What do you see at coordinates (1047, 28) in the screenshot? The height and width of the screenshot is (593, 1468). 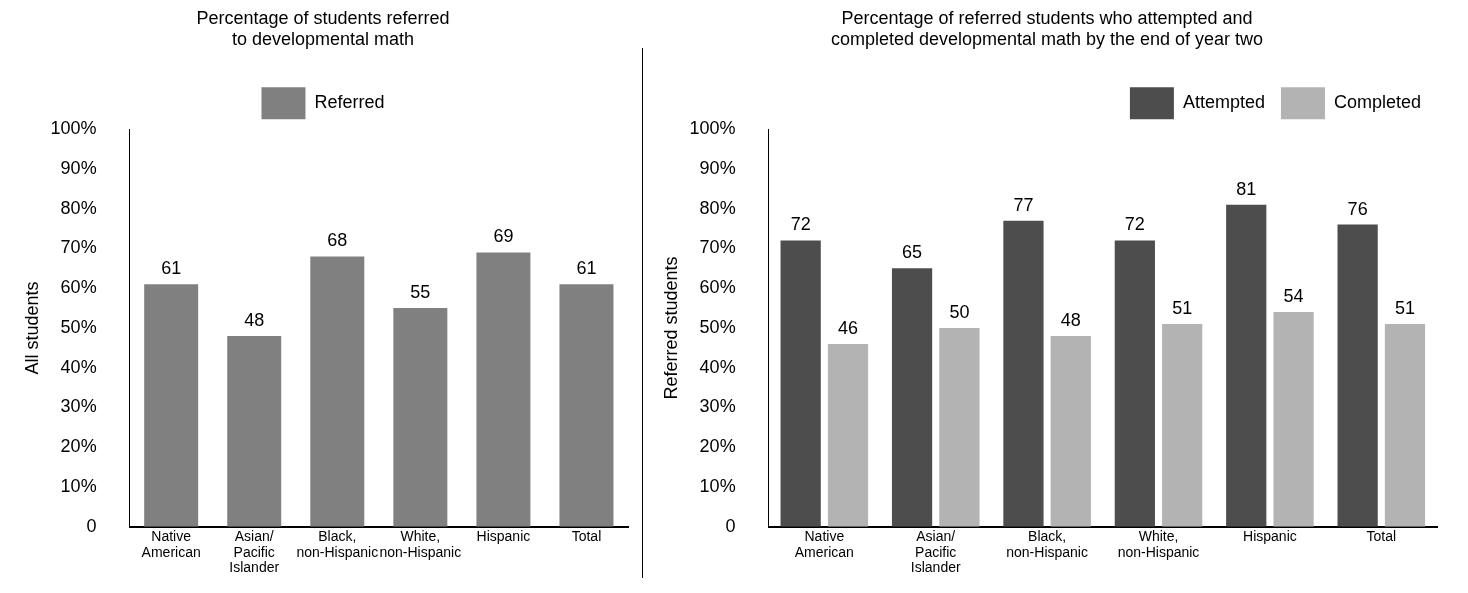 I see `chart-title: Percentage of referred students who attempted and completed developmental math by the end of year two` at bounding box center [1047, 28].